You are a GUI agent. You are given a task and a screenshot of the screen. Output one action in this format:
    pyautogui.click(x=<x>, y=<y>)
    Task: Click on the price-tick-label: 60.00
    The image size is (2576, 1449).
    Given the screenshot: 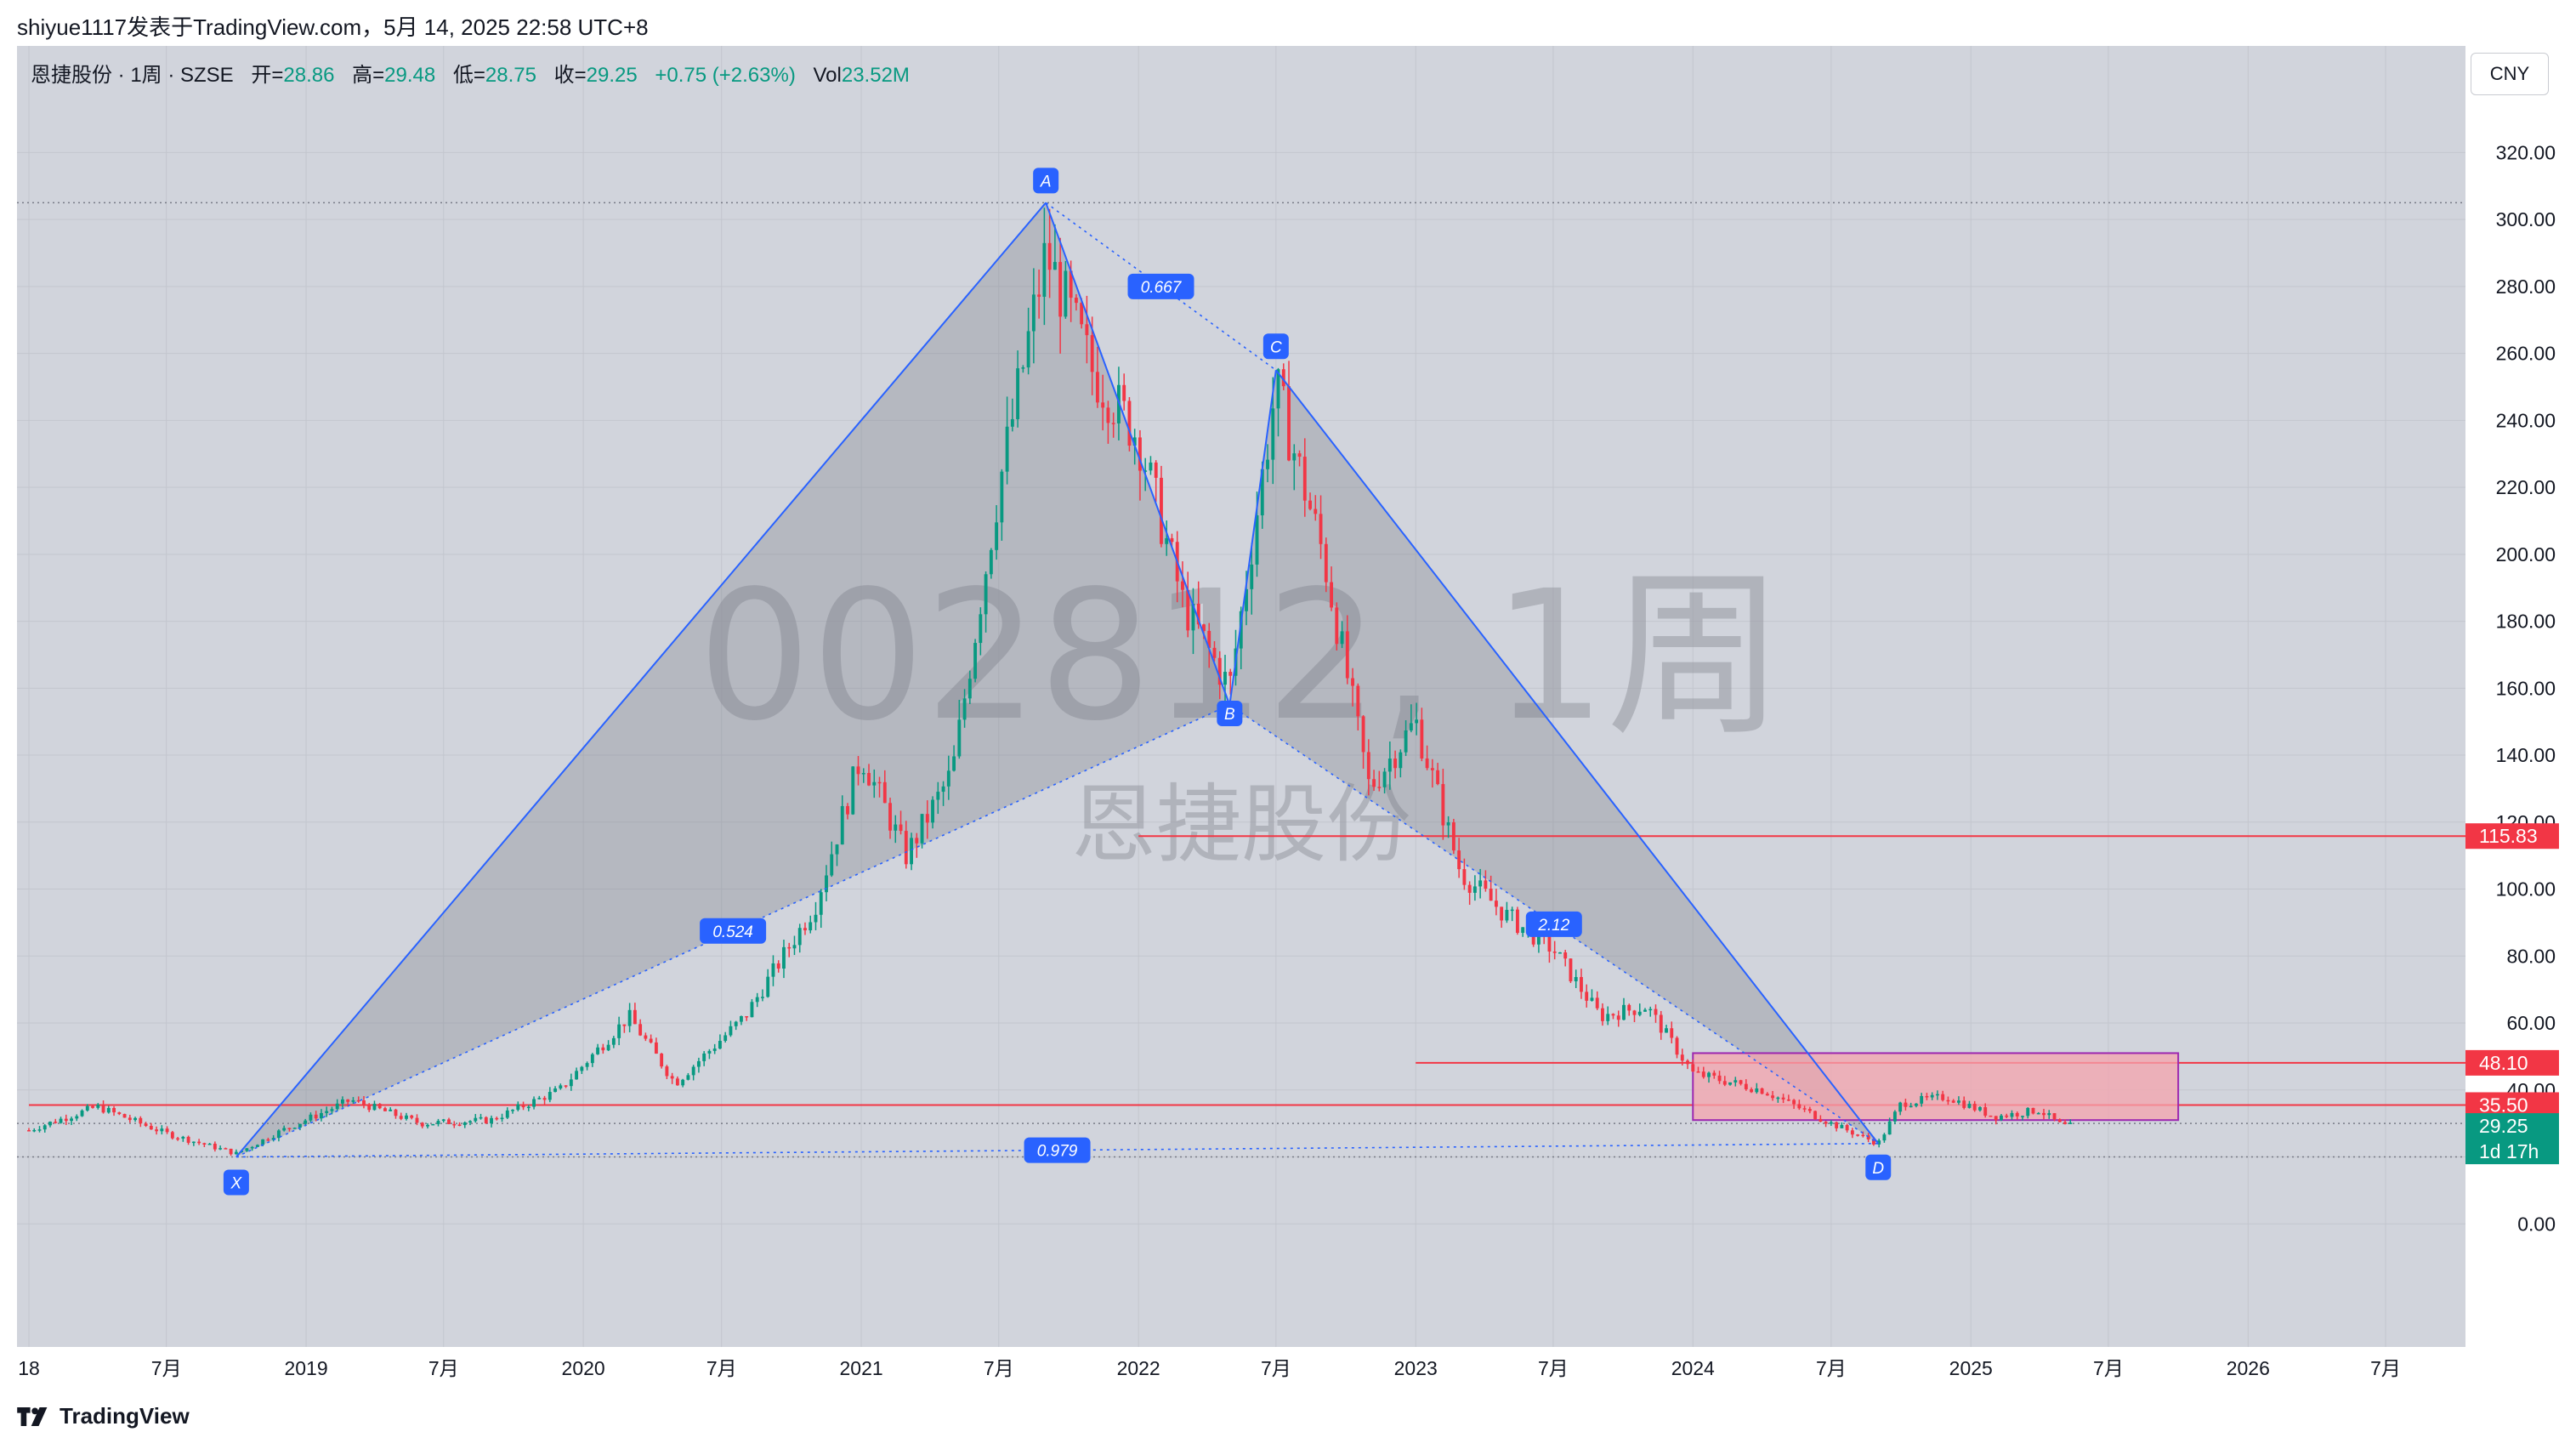 What is the action you would take?
    pyautogui.click(x=2531, y=1023)
    